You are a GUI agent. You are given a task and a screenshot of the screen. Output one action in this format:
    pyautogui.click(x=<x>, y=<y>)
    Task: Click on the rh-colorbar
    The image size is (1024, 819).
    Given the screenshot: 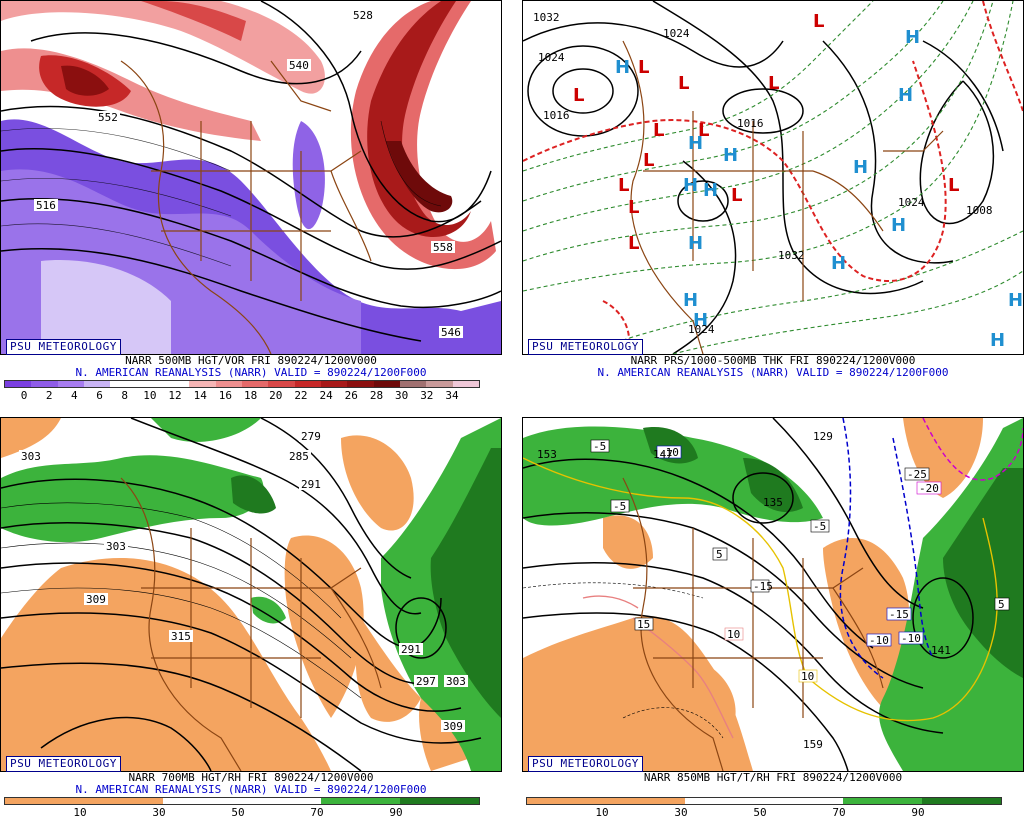 What is the action you would take?
    pyautogui.click(x=242, y=801)
    